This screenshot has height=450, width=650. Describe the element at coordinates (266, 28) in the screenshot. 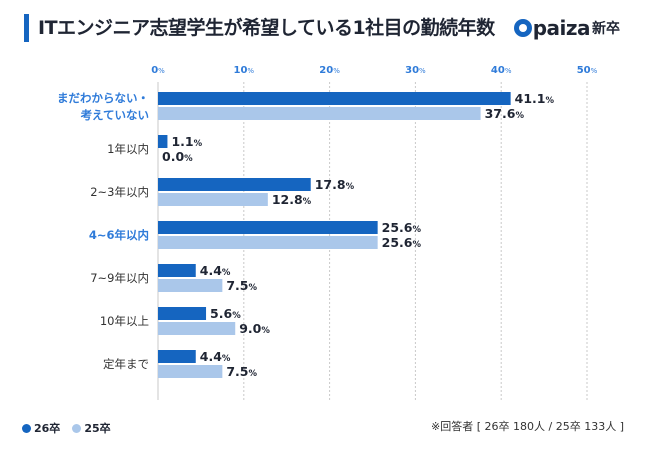

I see `chart-title: ITエンジニア志望学生が希望している1社目の勤続年数` at that location.